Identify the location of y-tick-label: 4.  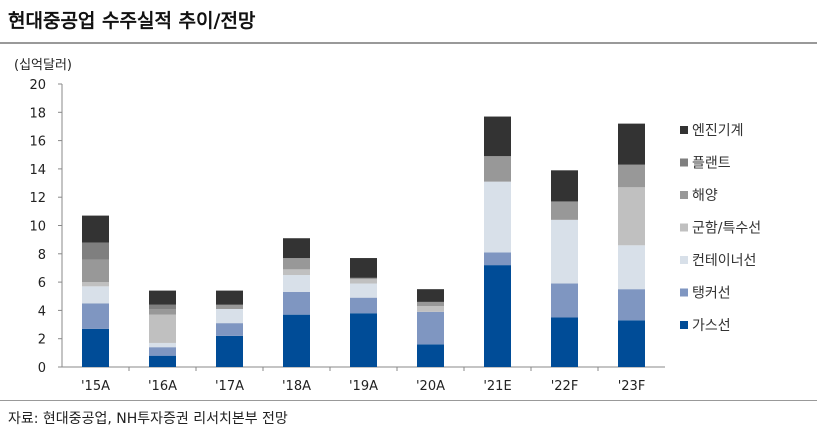
(42, 311).